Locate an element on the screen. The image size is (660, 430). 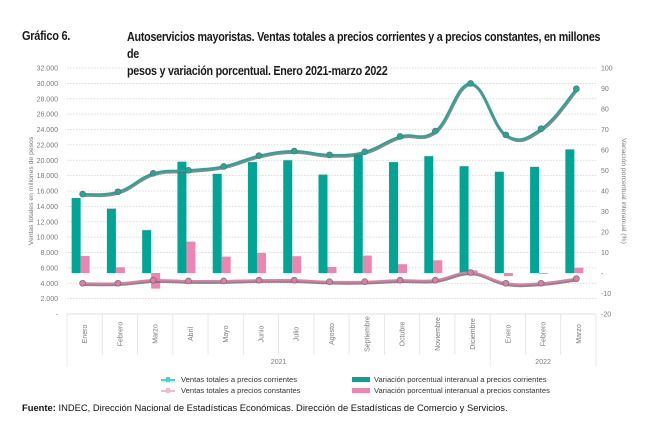
left-tick-label: 18.000 is located at coordinates (48, 176).